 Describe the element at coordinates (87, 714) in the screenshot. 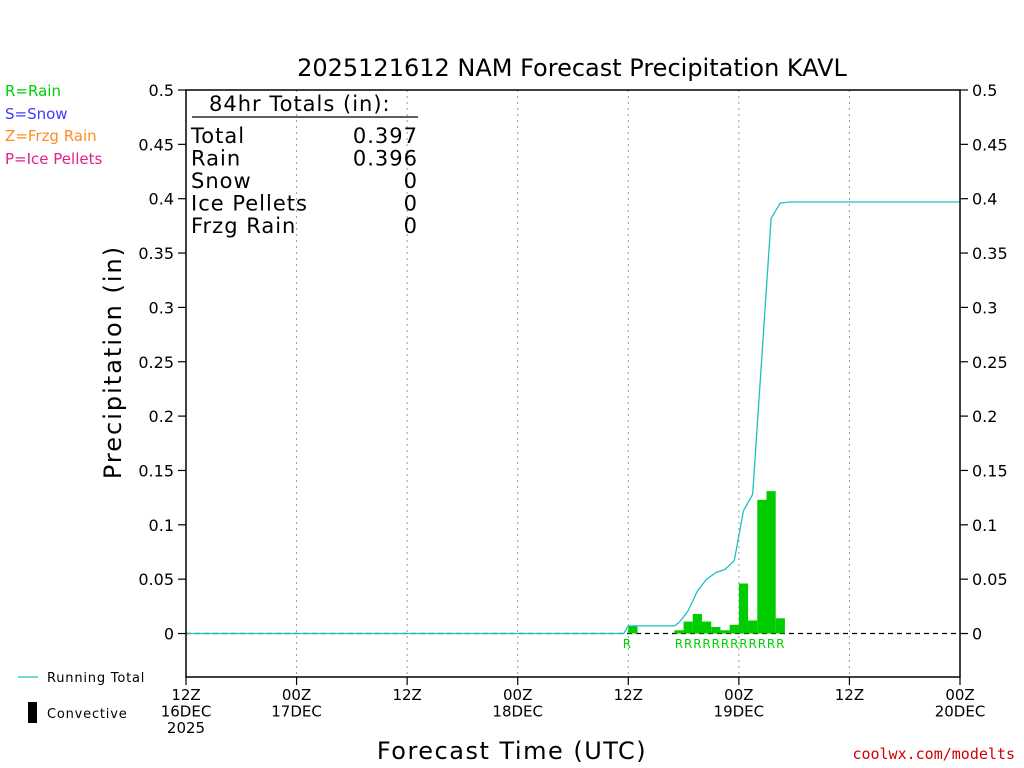

I see `convective-legend-label: Convective` at that location.